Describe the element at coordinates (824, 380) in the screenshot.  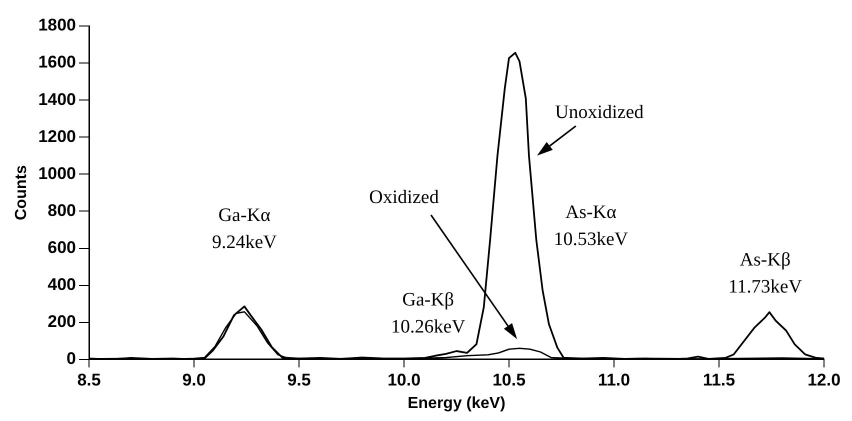
I see `x-tick-label: 12.0` at that location.